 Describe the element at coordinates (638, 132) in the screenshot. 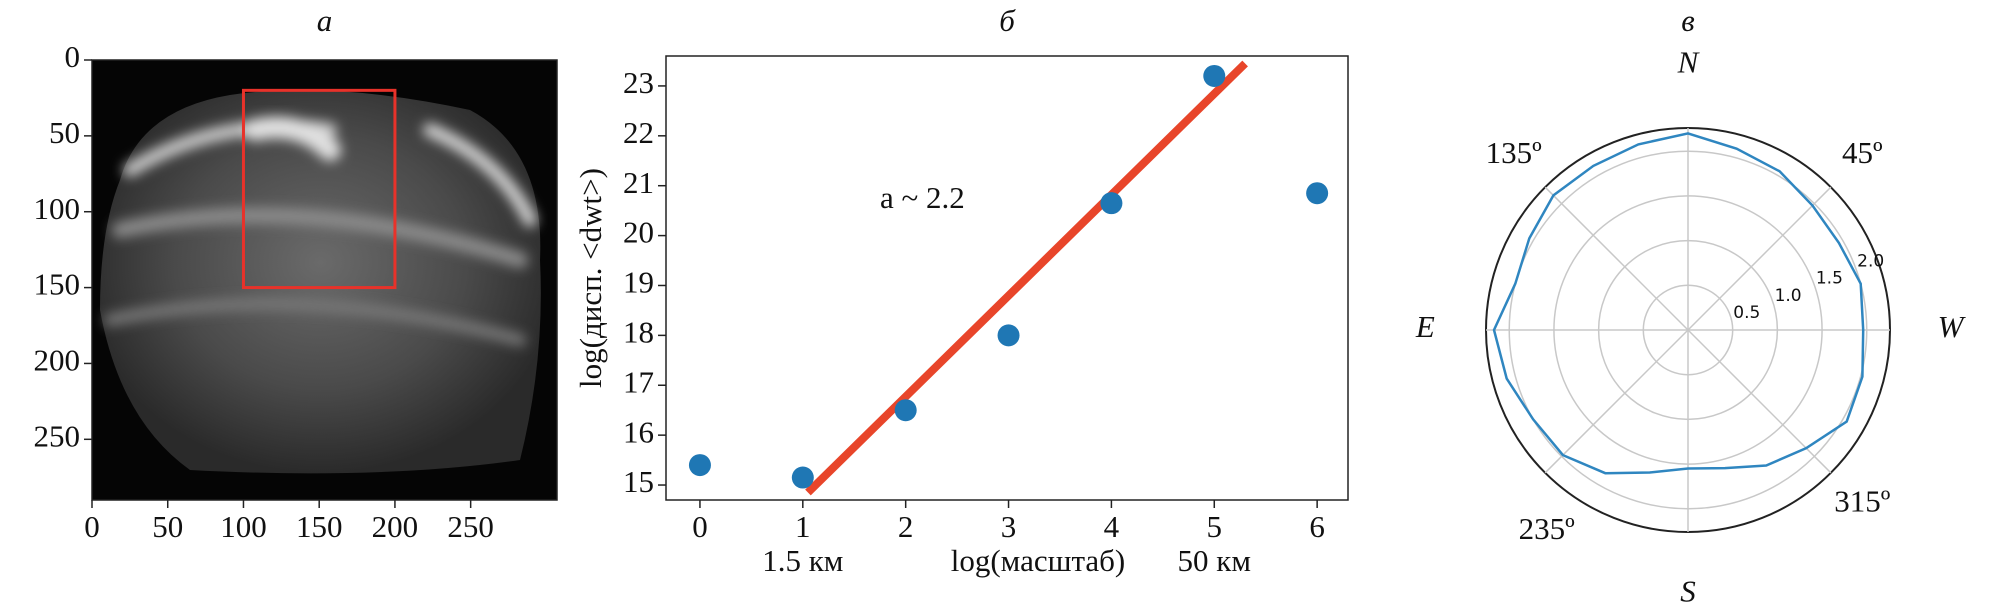

I see `y-tick-label: 22` at that location.